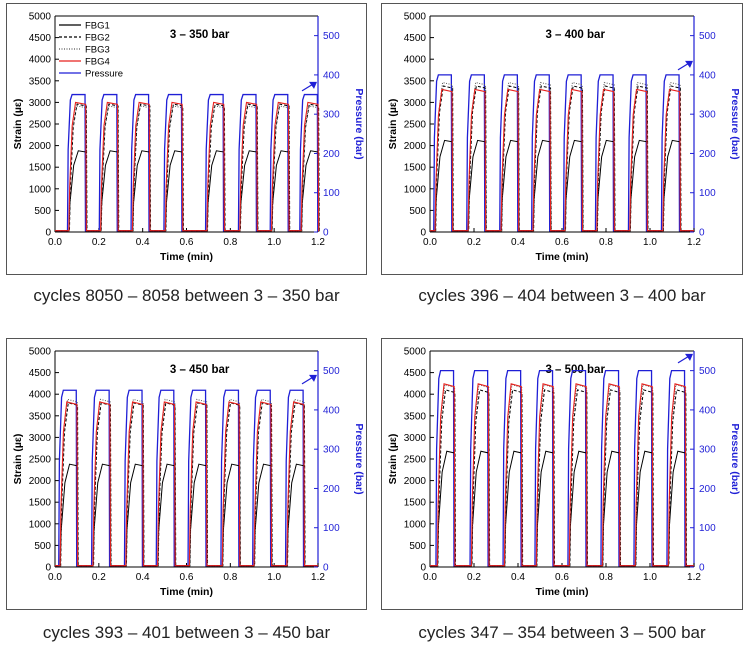 This screenshot has width=749, height=660. Describe the element at coordinates (97, 26) in the screenshot. I see `legend-label: FBG1` at that location.